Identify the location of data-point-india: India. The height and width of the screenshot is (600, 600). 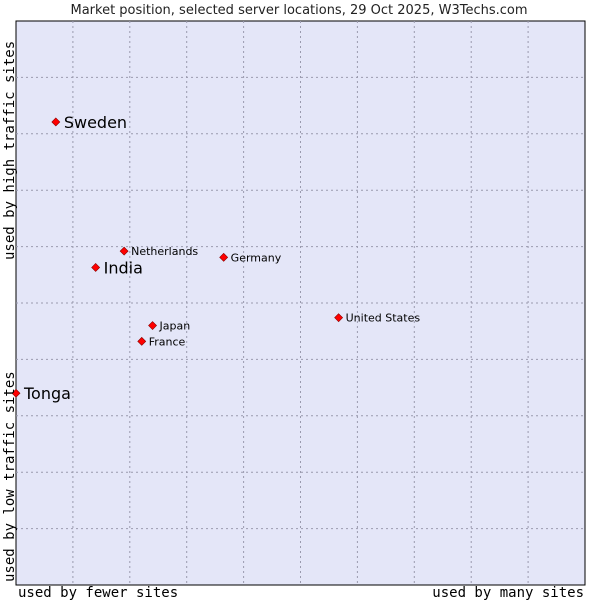
(117, 267).